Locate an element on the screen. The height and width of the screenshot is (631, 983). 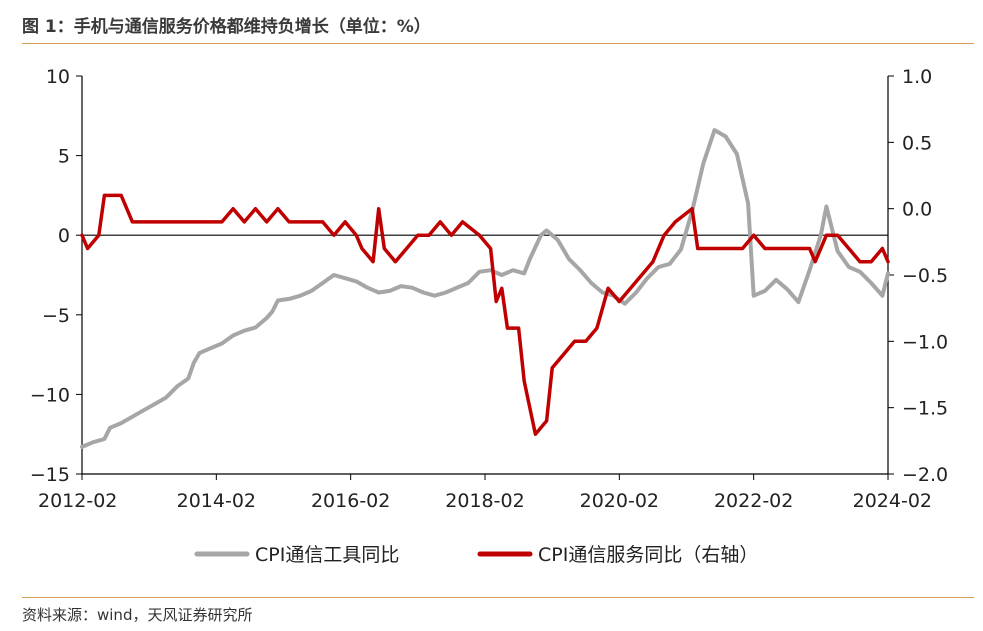
x-tick-label: 2018-02 is located at coordinates (484, 501).